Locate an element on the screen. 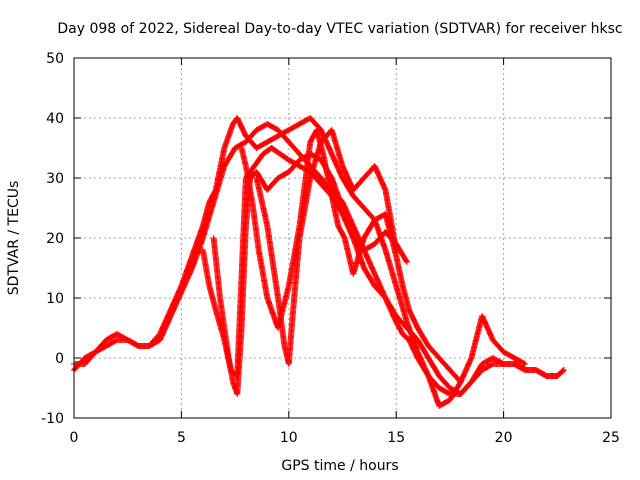 This screenshot has height=480, width=640. x-tick-label: 0 is located at coordinates (74, 438).